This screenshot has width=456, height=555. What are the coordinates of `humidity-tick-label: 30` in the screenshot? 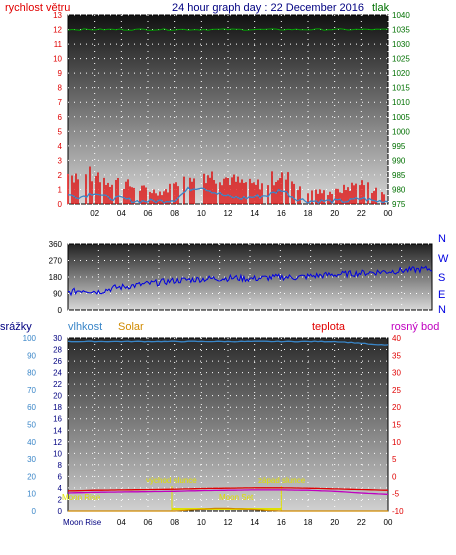 It's located at (31, 459).